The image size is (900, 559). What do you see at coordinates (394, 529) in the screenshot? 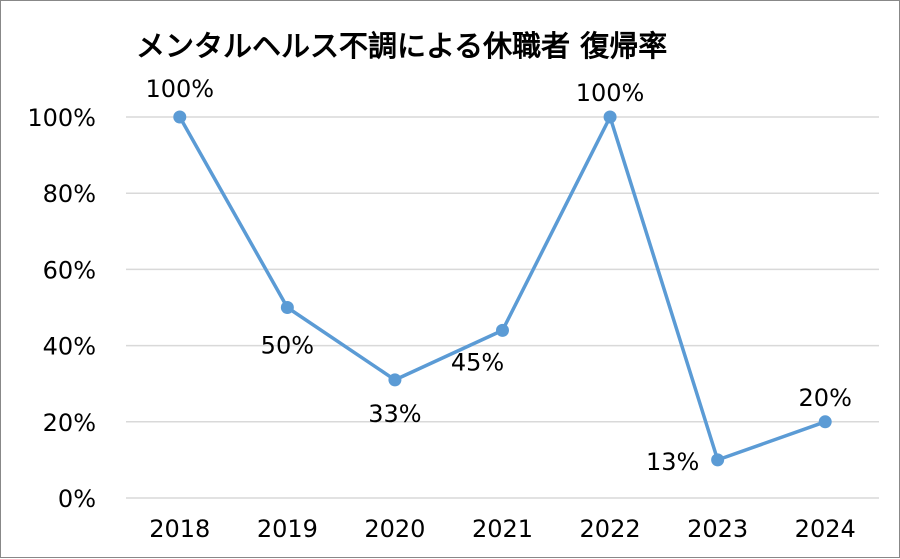
I see `x-tick-label: 2020` at bounding box center [394, 529].